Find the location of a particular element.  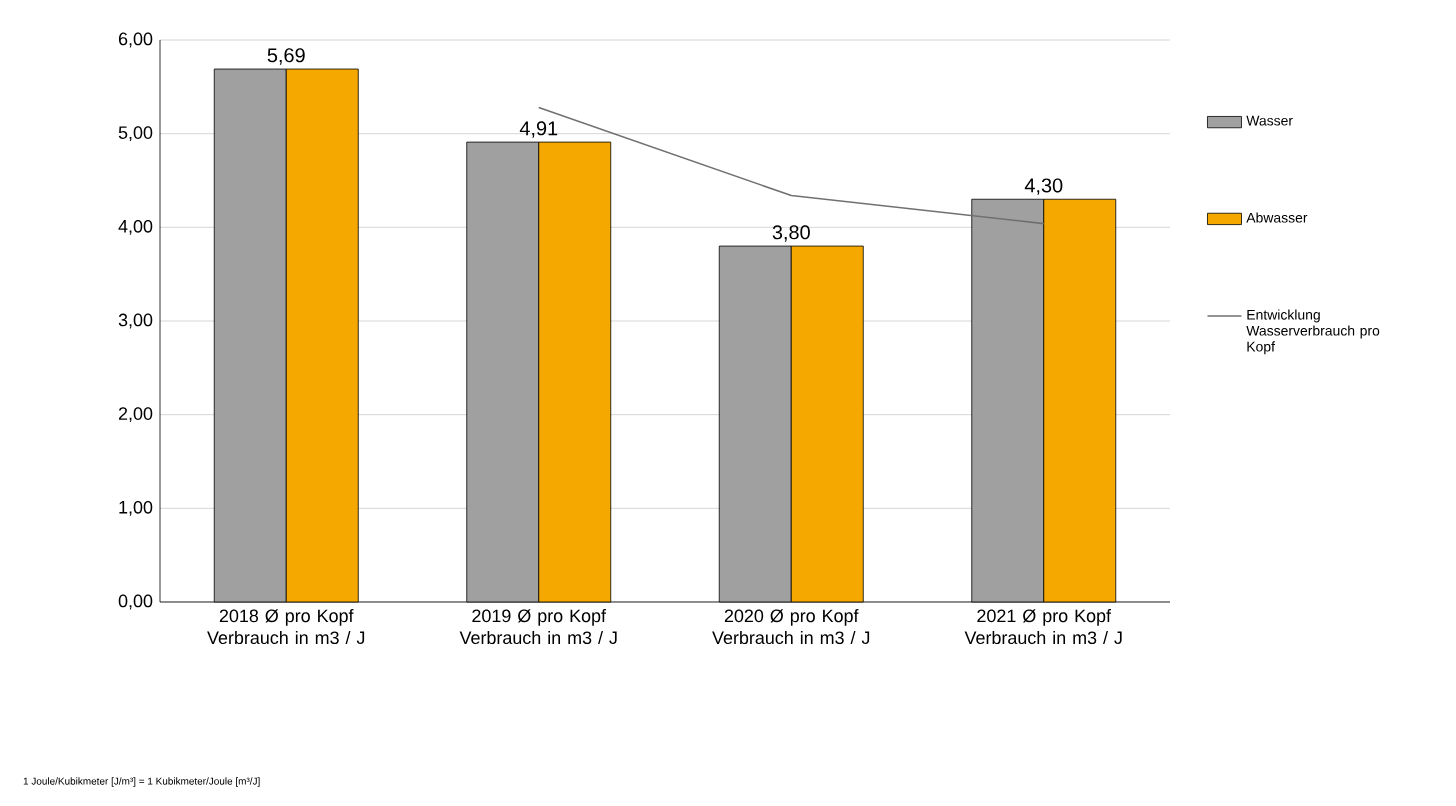

y-tick-label: 5,00 is located at coordinates (135, 134).